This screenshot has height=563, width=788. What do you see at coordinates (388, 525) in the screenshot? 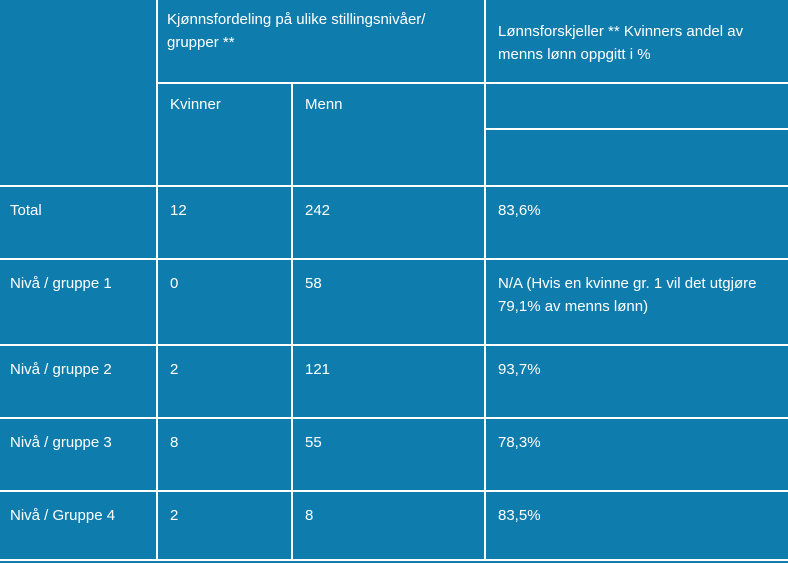
I see `cell-group4-men: 8` at bounding box center [388, 525].